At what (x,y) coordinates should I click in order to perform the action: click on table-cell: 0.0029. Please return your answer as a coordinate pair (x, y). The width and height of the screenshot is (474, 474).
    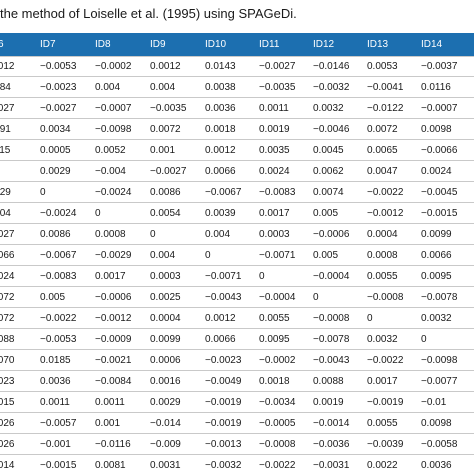
    Looking at the image, I should click on (165, 402).